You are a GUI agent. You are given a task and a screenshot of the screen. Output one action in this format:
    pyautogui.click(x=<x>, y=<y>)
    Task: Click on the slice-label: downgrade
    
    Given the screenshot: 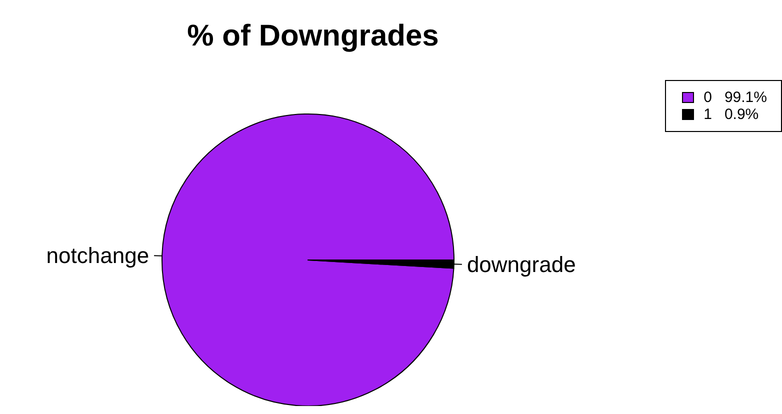 What is the action you would take?
    pyautogui.click(x=521, y=264)
    